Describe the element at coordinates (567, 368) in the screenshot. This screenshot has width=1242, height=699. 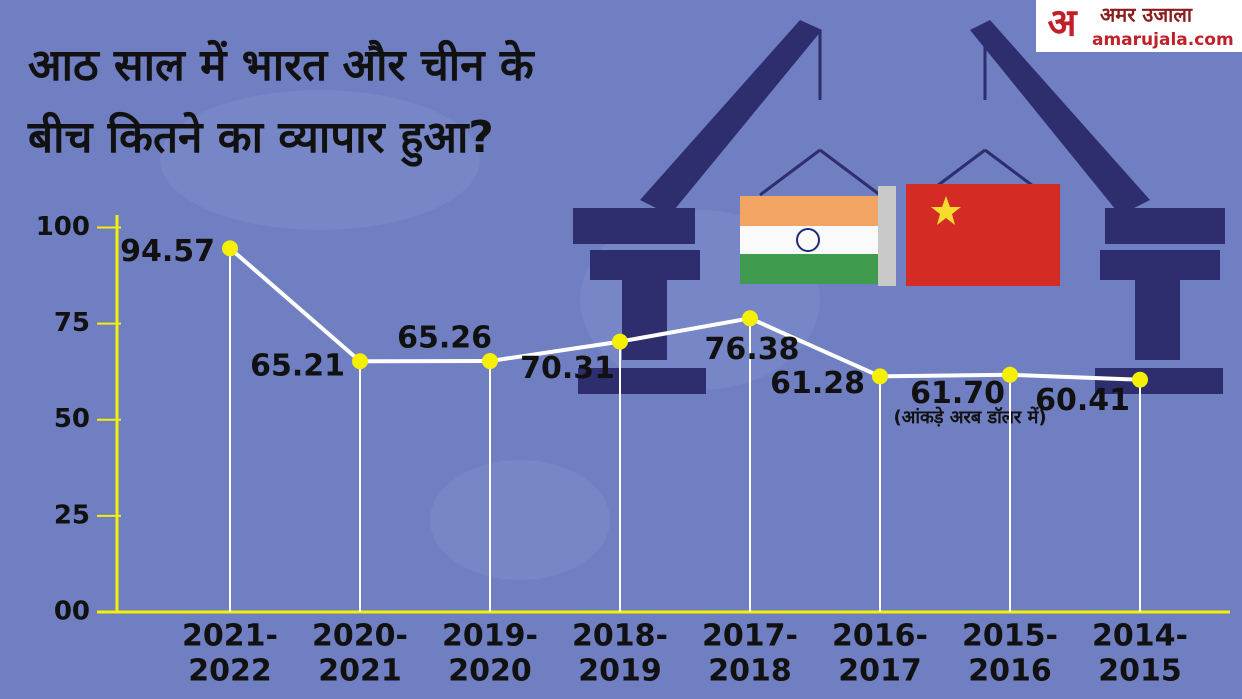
I see `data-label: 70.31` at that location.